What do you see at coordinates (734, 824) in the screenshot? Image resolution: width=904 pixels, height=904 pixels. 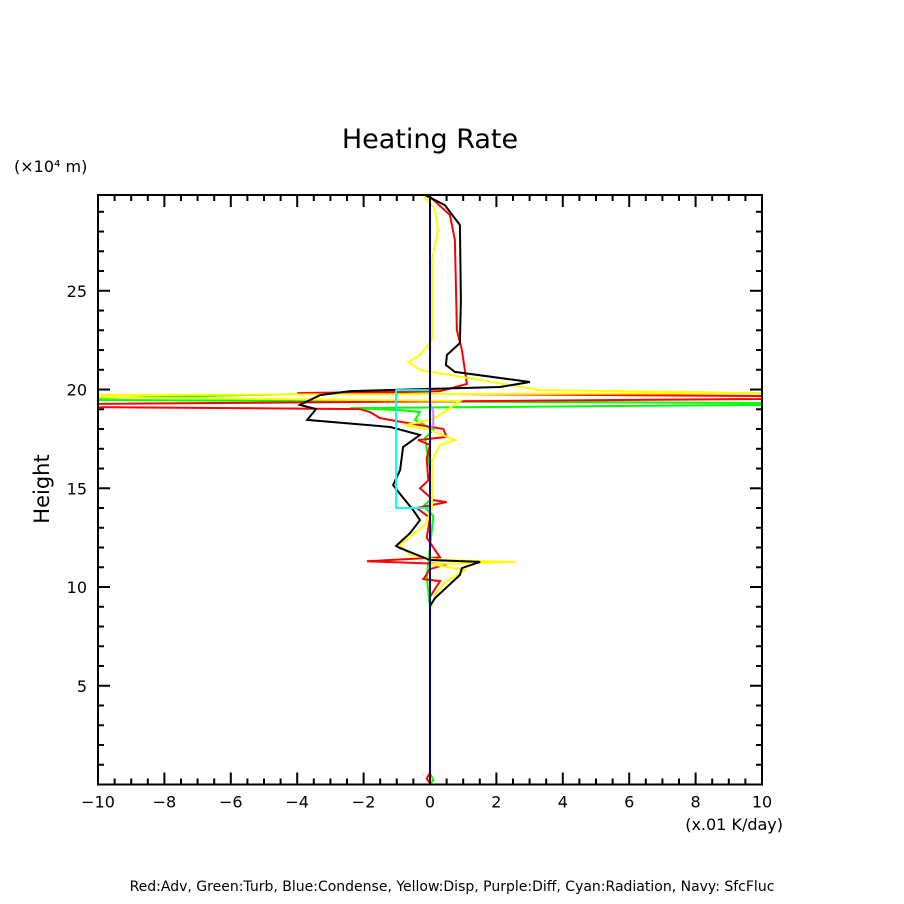 I see `x-unit-label: (x.01 K/day)` at bounding box center [734, 824].